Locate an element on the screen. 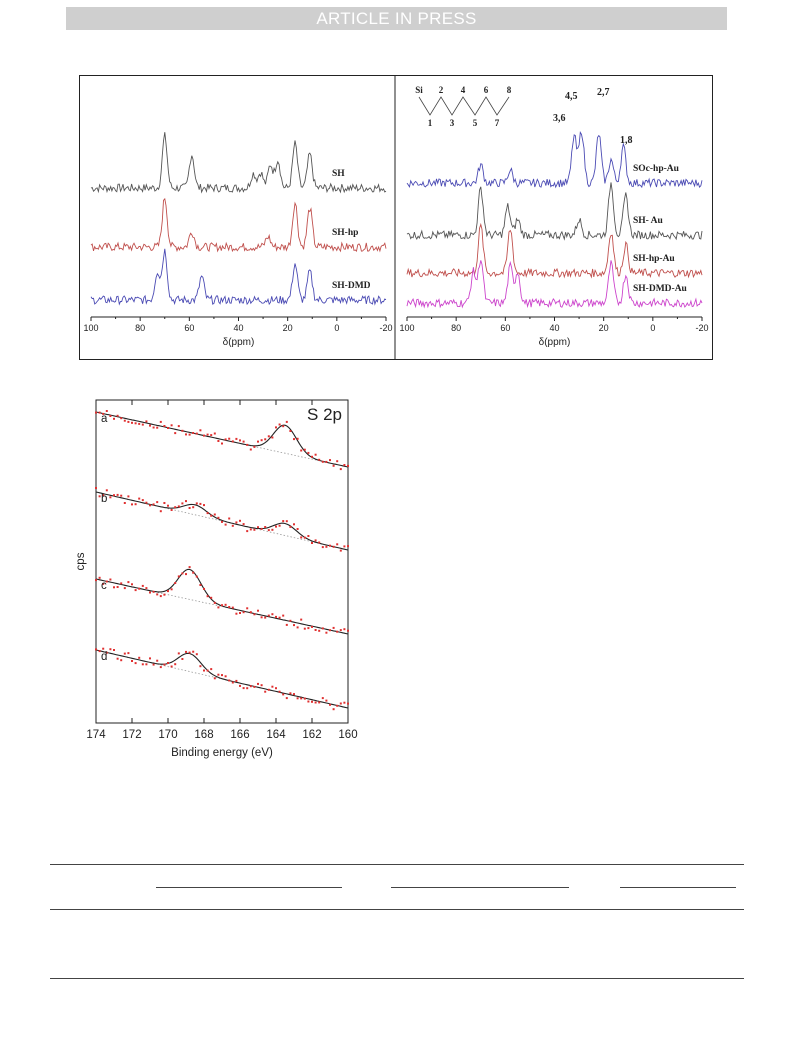  nmr-x-label: δ(ppm) is located at coordinates (555, 342).